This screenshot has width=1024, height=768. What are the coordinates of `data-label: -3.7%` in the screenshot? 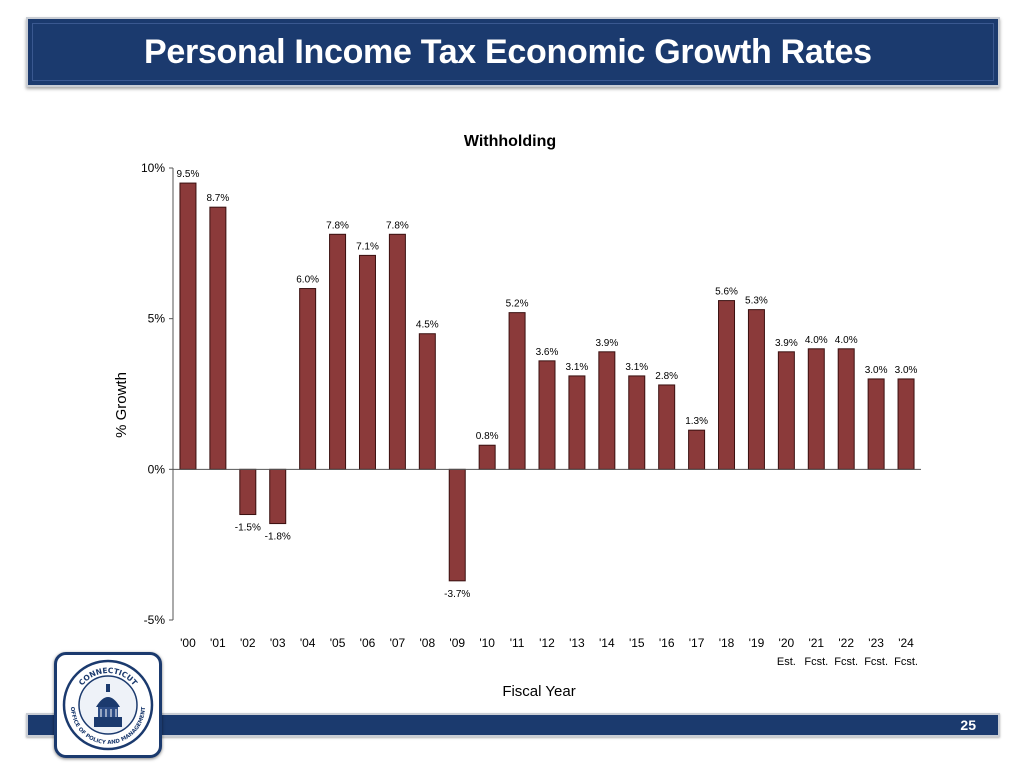 It's located at (457, 594).